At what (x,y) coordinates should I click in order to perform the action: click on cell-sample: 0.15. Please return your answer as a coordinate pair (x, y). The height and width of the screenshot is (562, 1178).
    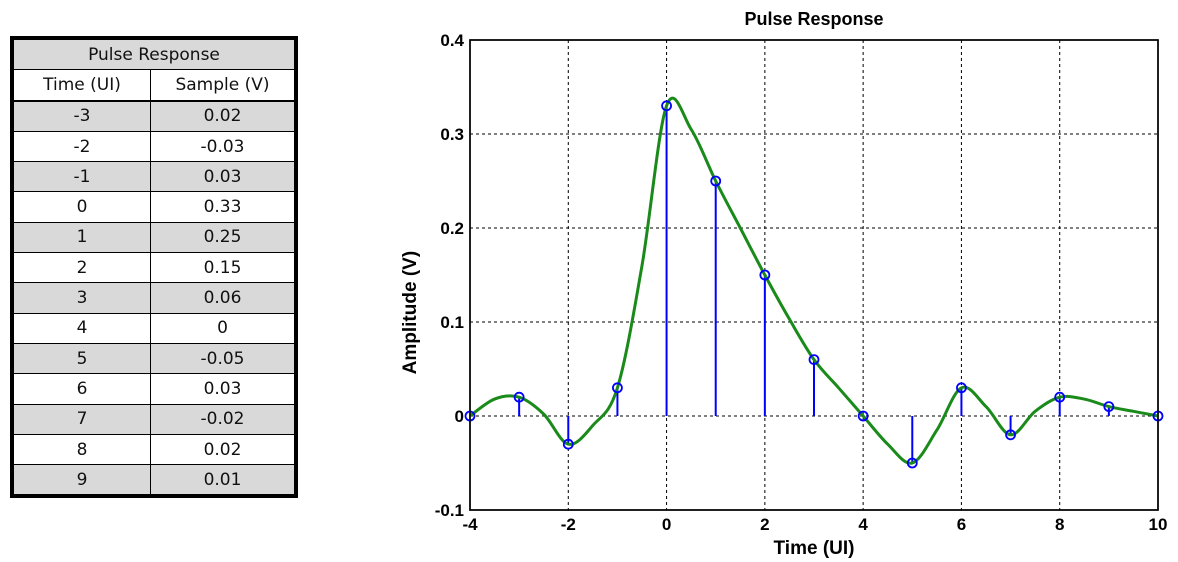
    Looking at the image, I should click on (222, 268).